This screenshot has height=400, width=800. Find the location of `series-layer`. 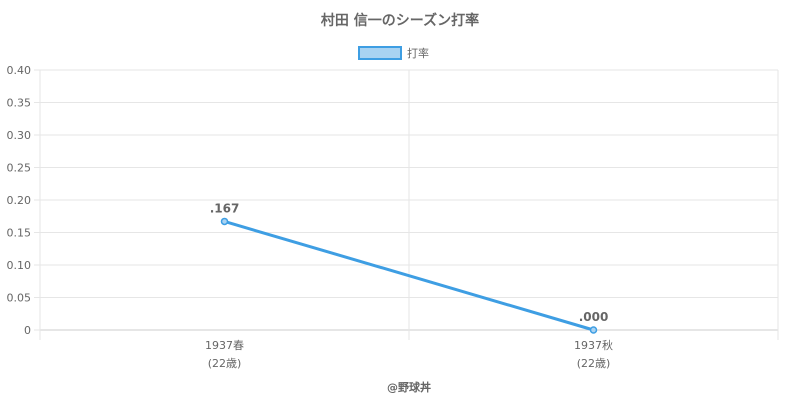

series-layer is located at coordinates (409, 275).